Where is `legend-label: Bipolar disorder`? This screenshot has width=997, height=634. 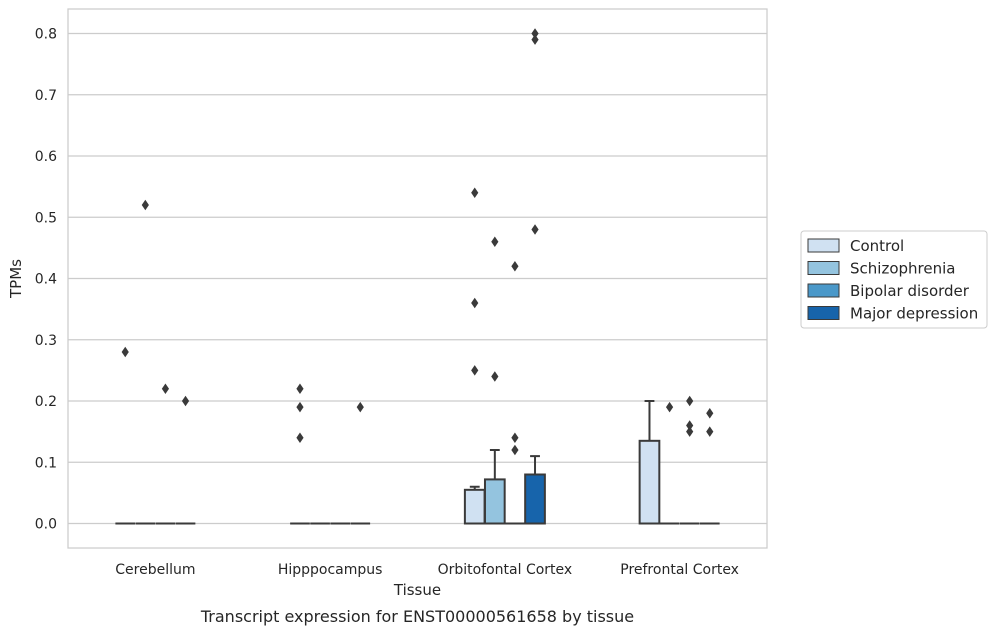 legend-label: Bipolar disorder is located at coordinates (910, 291).